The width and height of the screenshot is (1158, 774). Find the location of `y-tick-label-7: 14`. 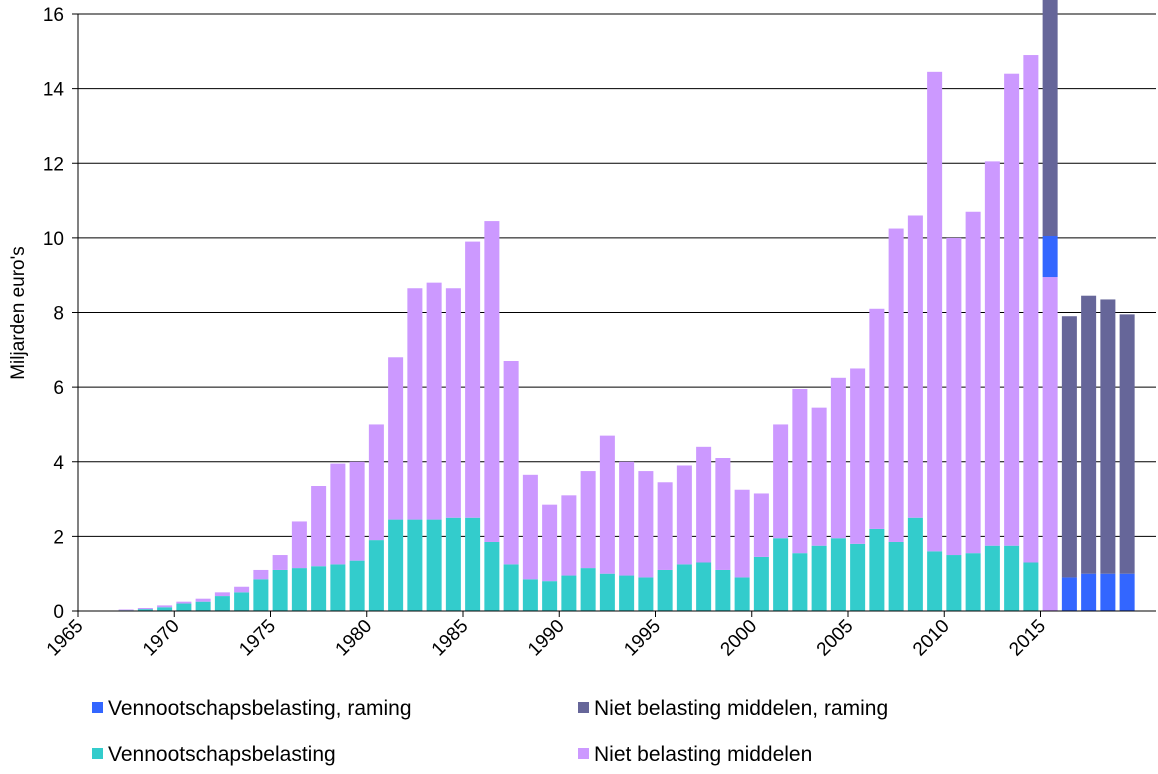

y-tick-label-7: 14 is located at coordinates (54, 90).